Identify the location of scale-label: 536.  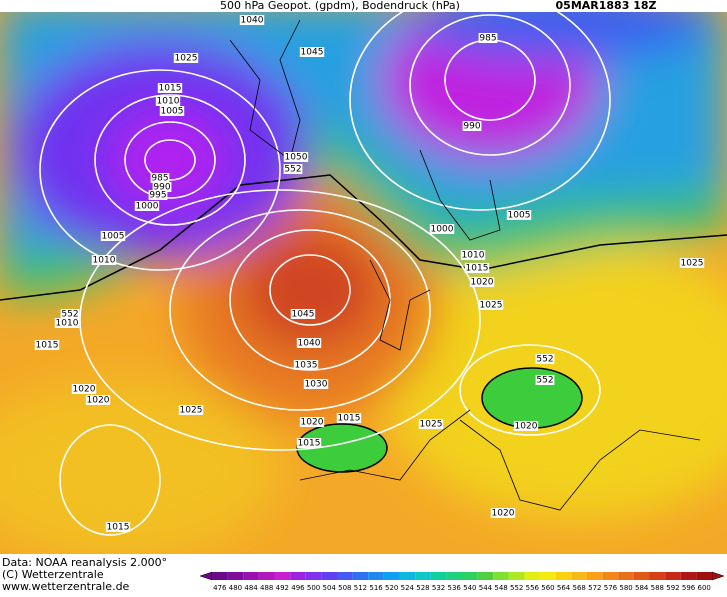
(455, 588).